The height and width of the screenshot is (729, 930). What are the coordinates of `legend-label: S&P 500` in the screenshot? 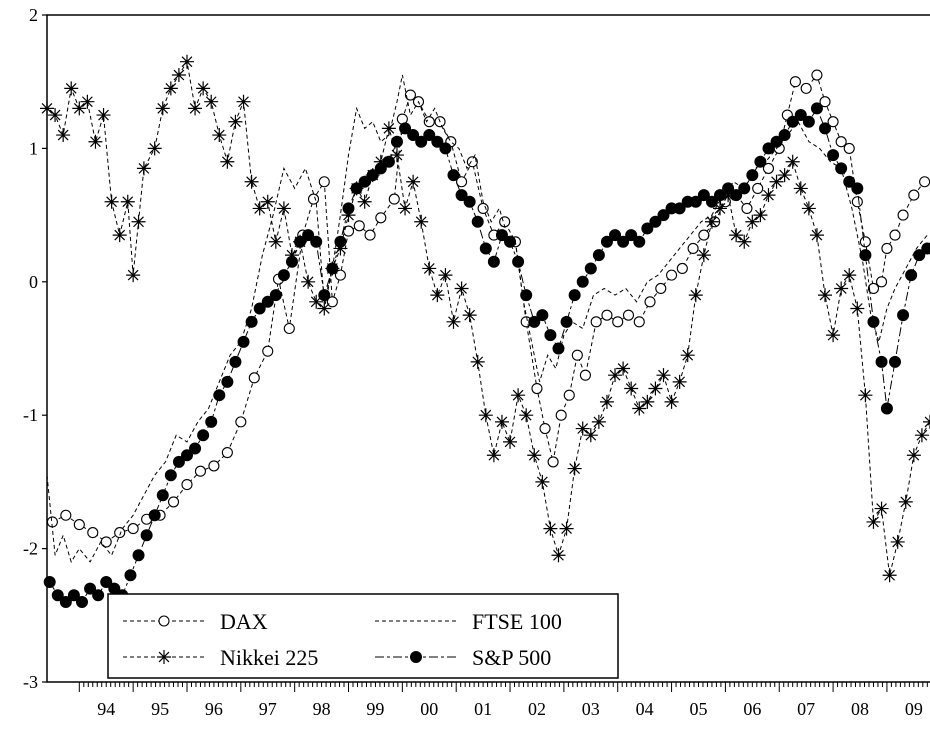 It's located at (511, 657).